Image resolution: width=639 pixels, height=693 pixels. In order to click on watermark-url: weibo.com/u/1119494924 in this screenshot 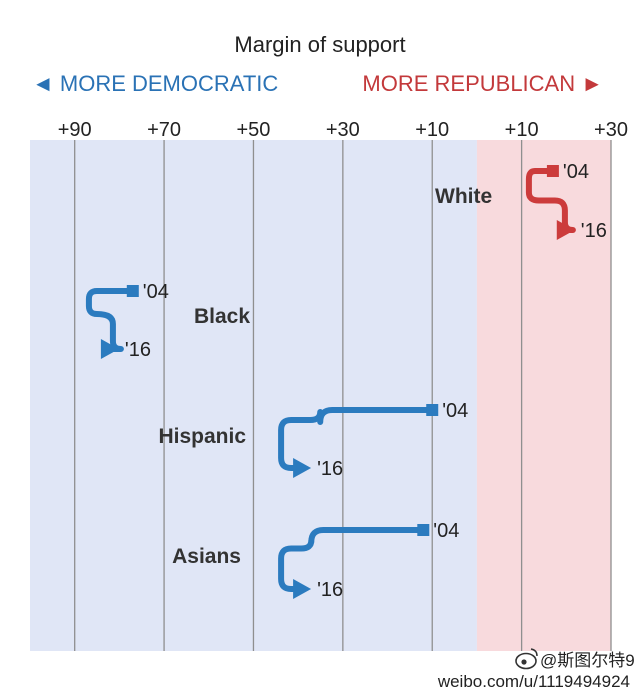, I will do `click(533, 681)`.